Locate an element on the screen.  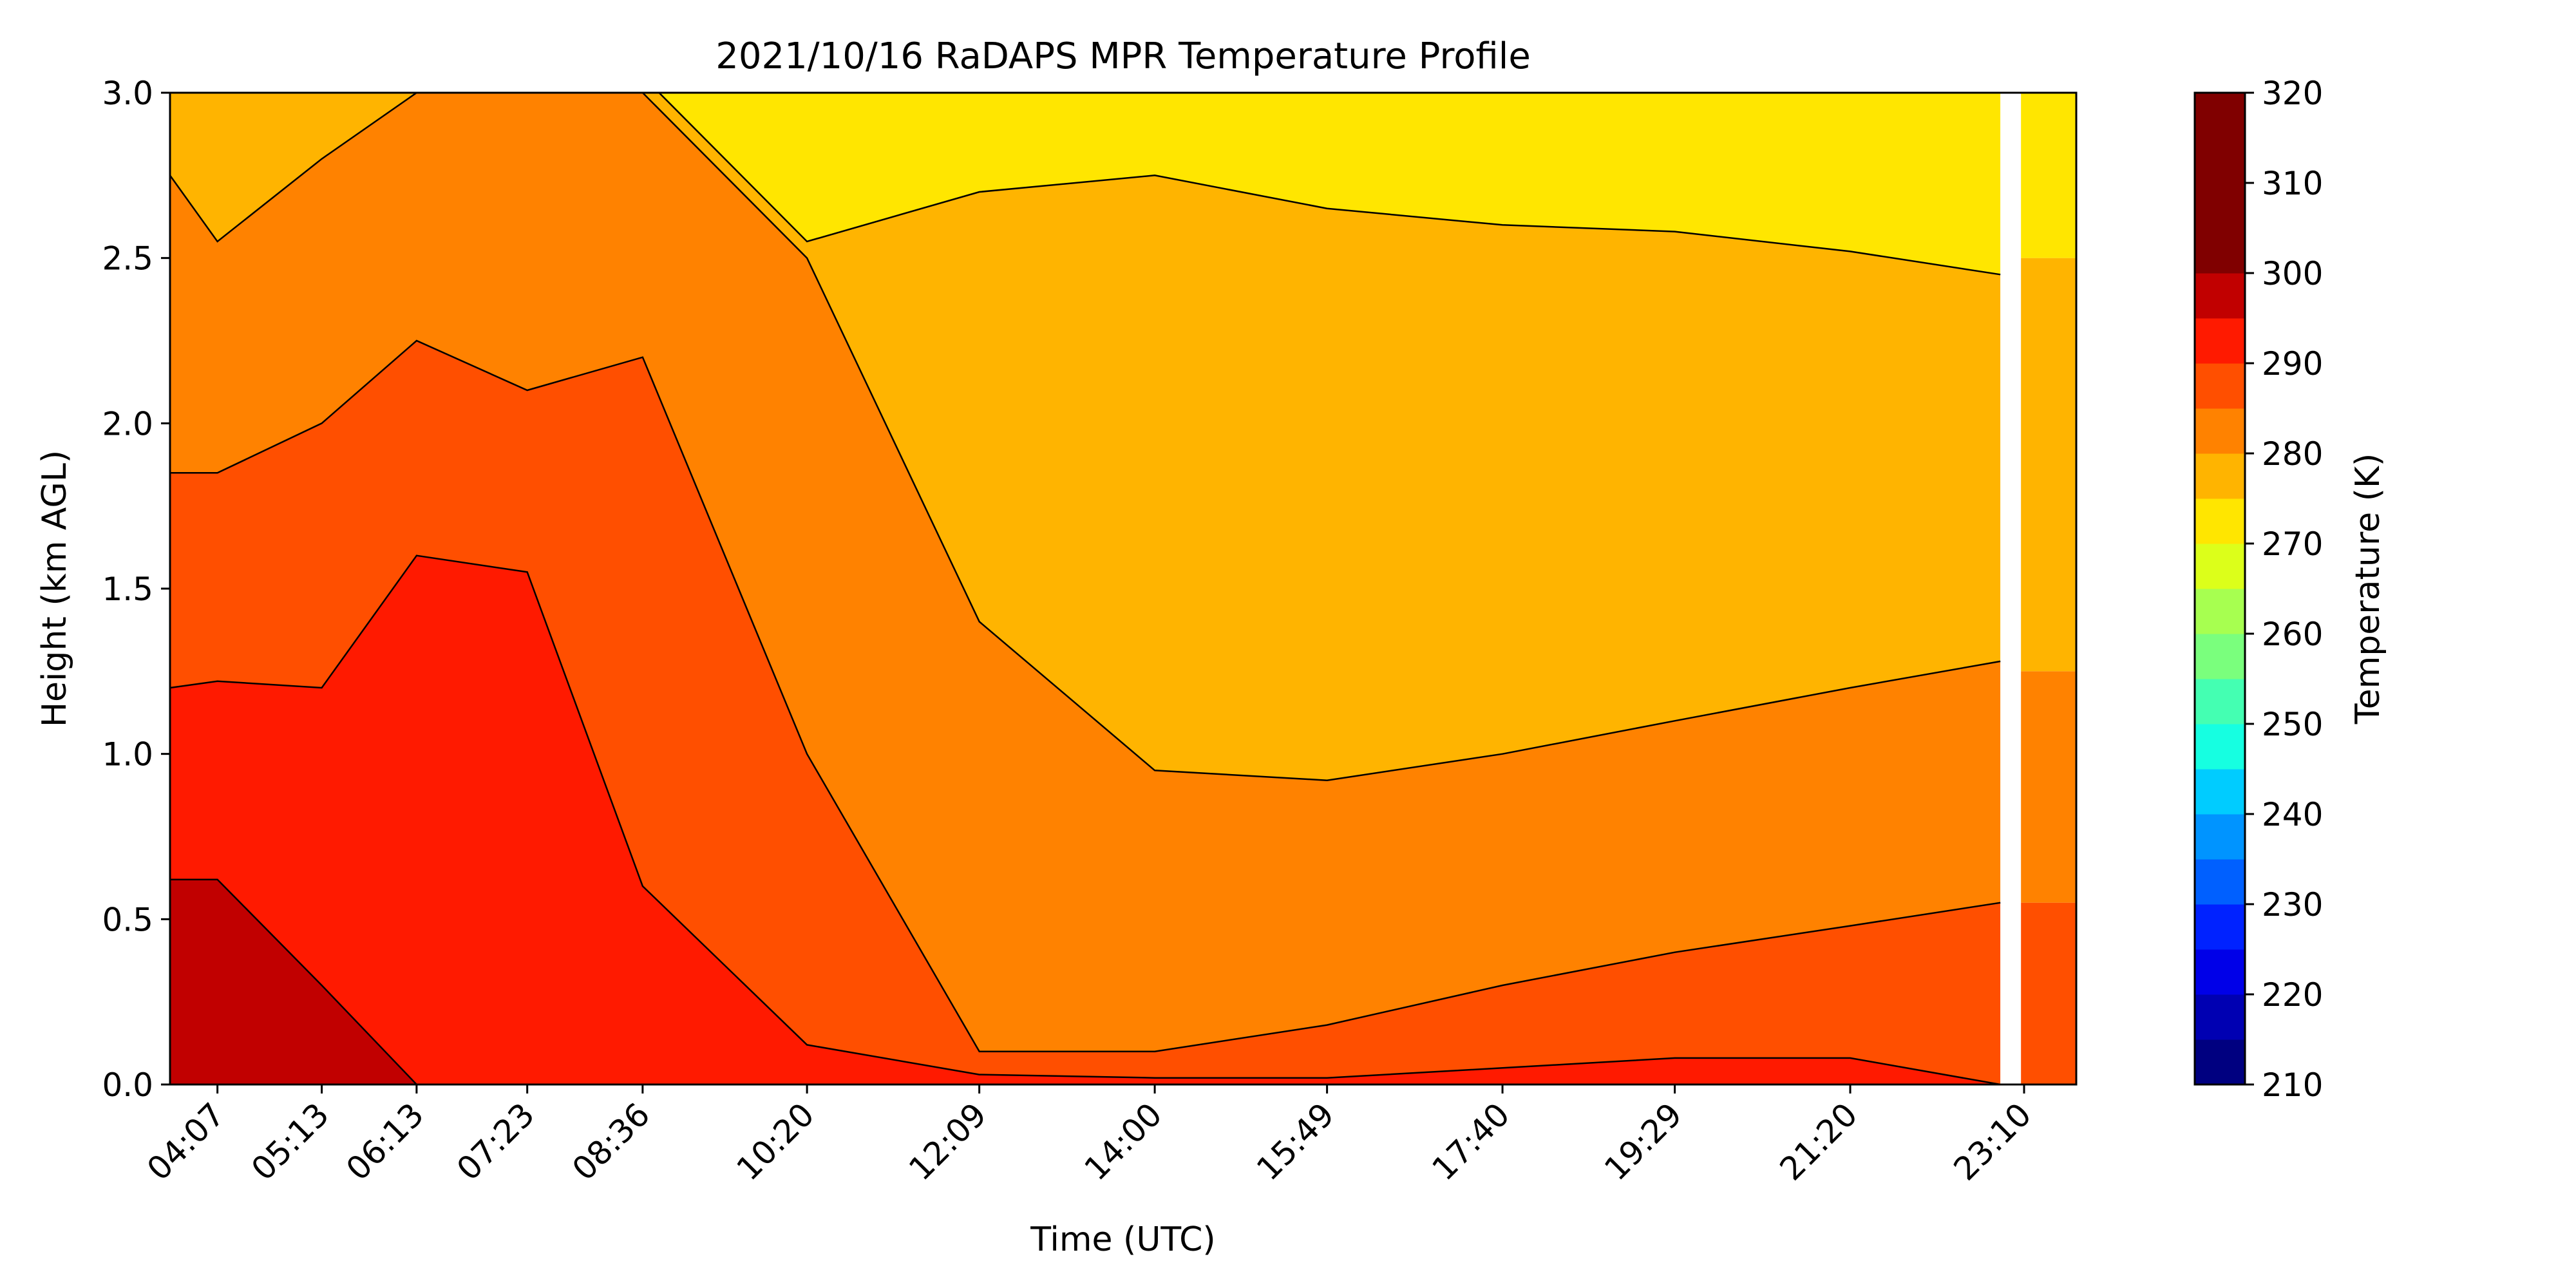
colorbar-tick-label: 270 is located at coordinates (2293, 544).